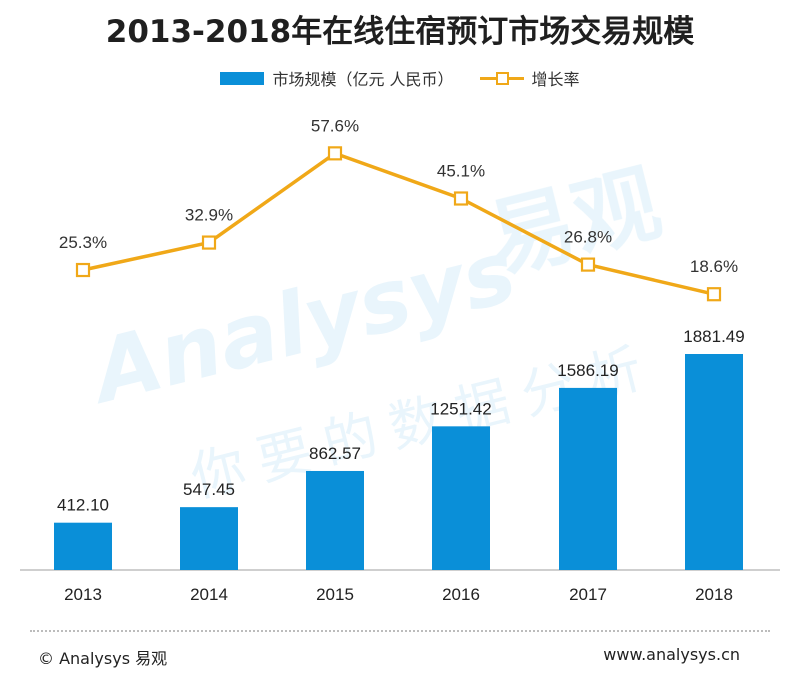 This screenshot has width=800, height=678. I want to click on growth-label-2016: 45.1%, so click(461, 170).